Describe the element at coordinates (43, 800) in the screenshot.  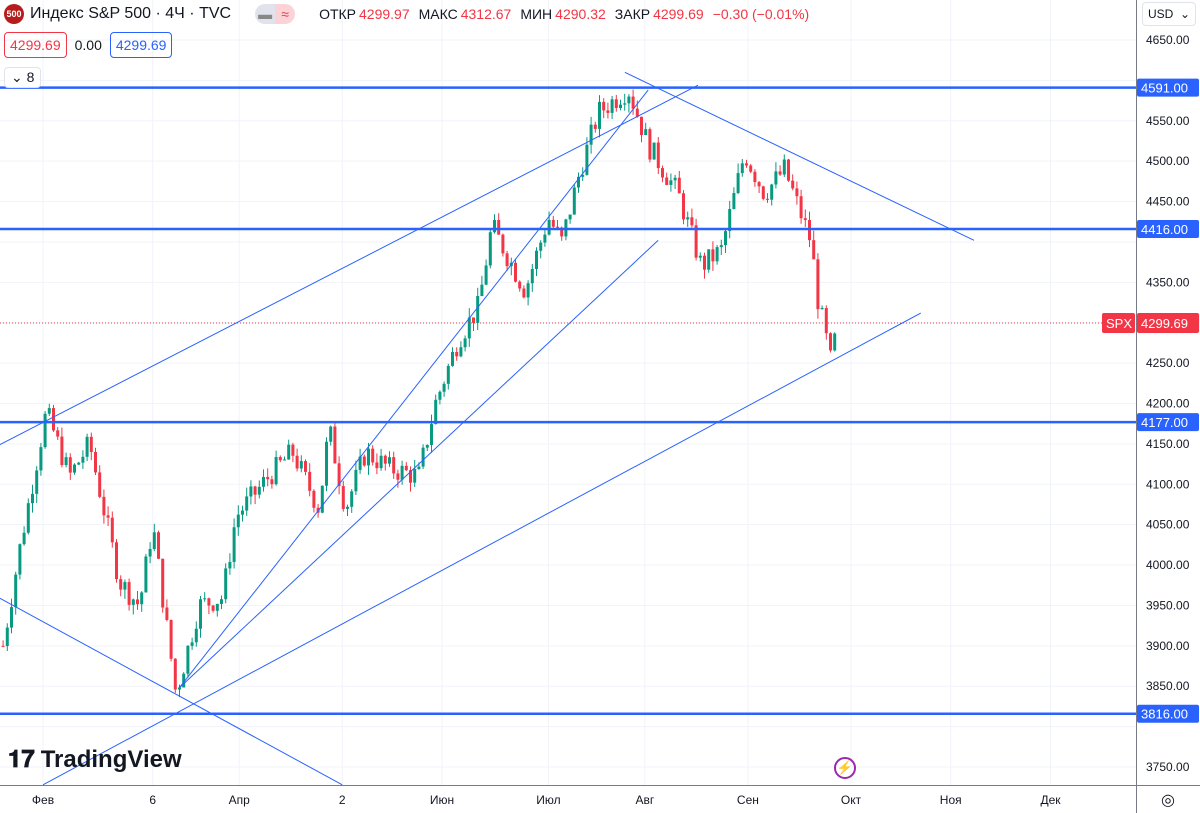
I see `x-tick-label: Фев` at that location.